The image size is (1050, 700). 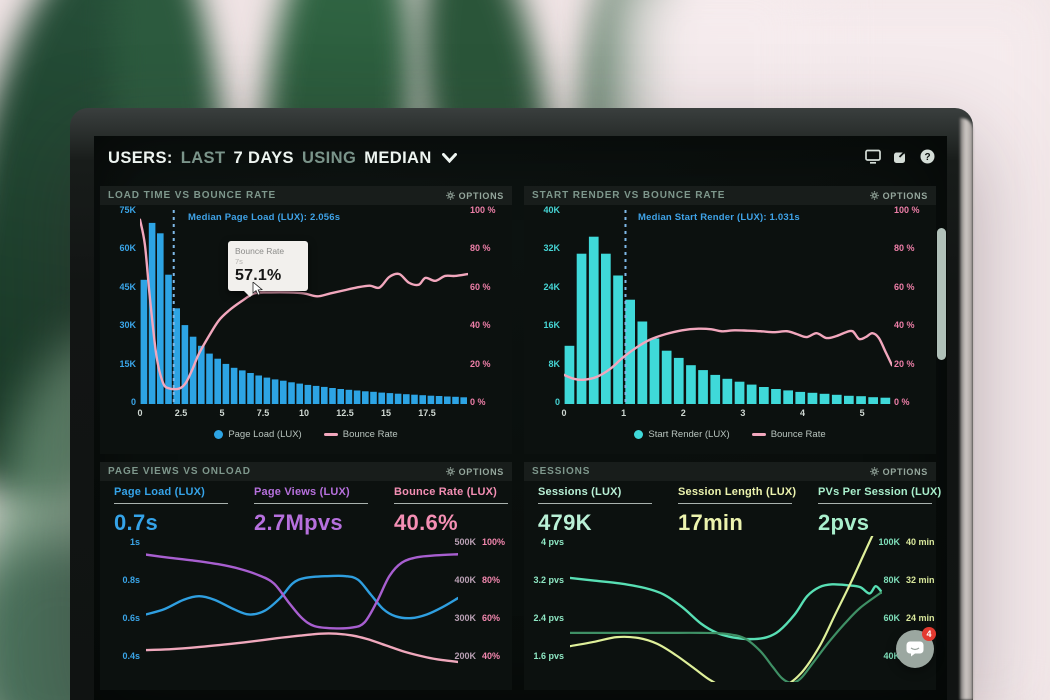 What do you see at coordinates (608, 511) in the screenshot?
I see `metric-block: Sessions (LUX) 479K` at bounding box center [608, 511].